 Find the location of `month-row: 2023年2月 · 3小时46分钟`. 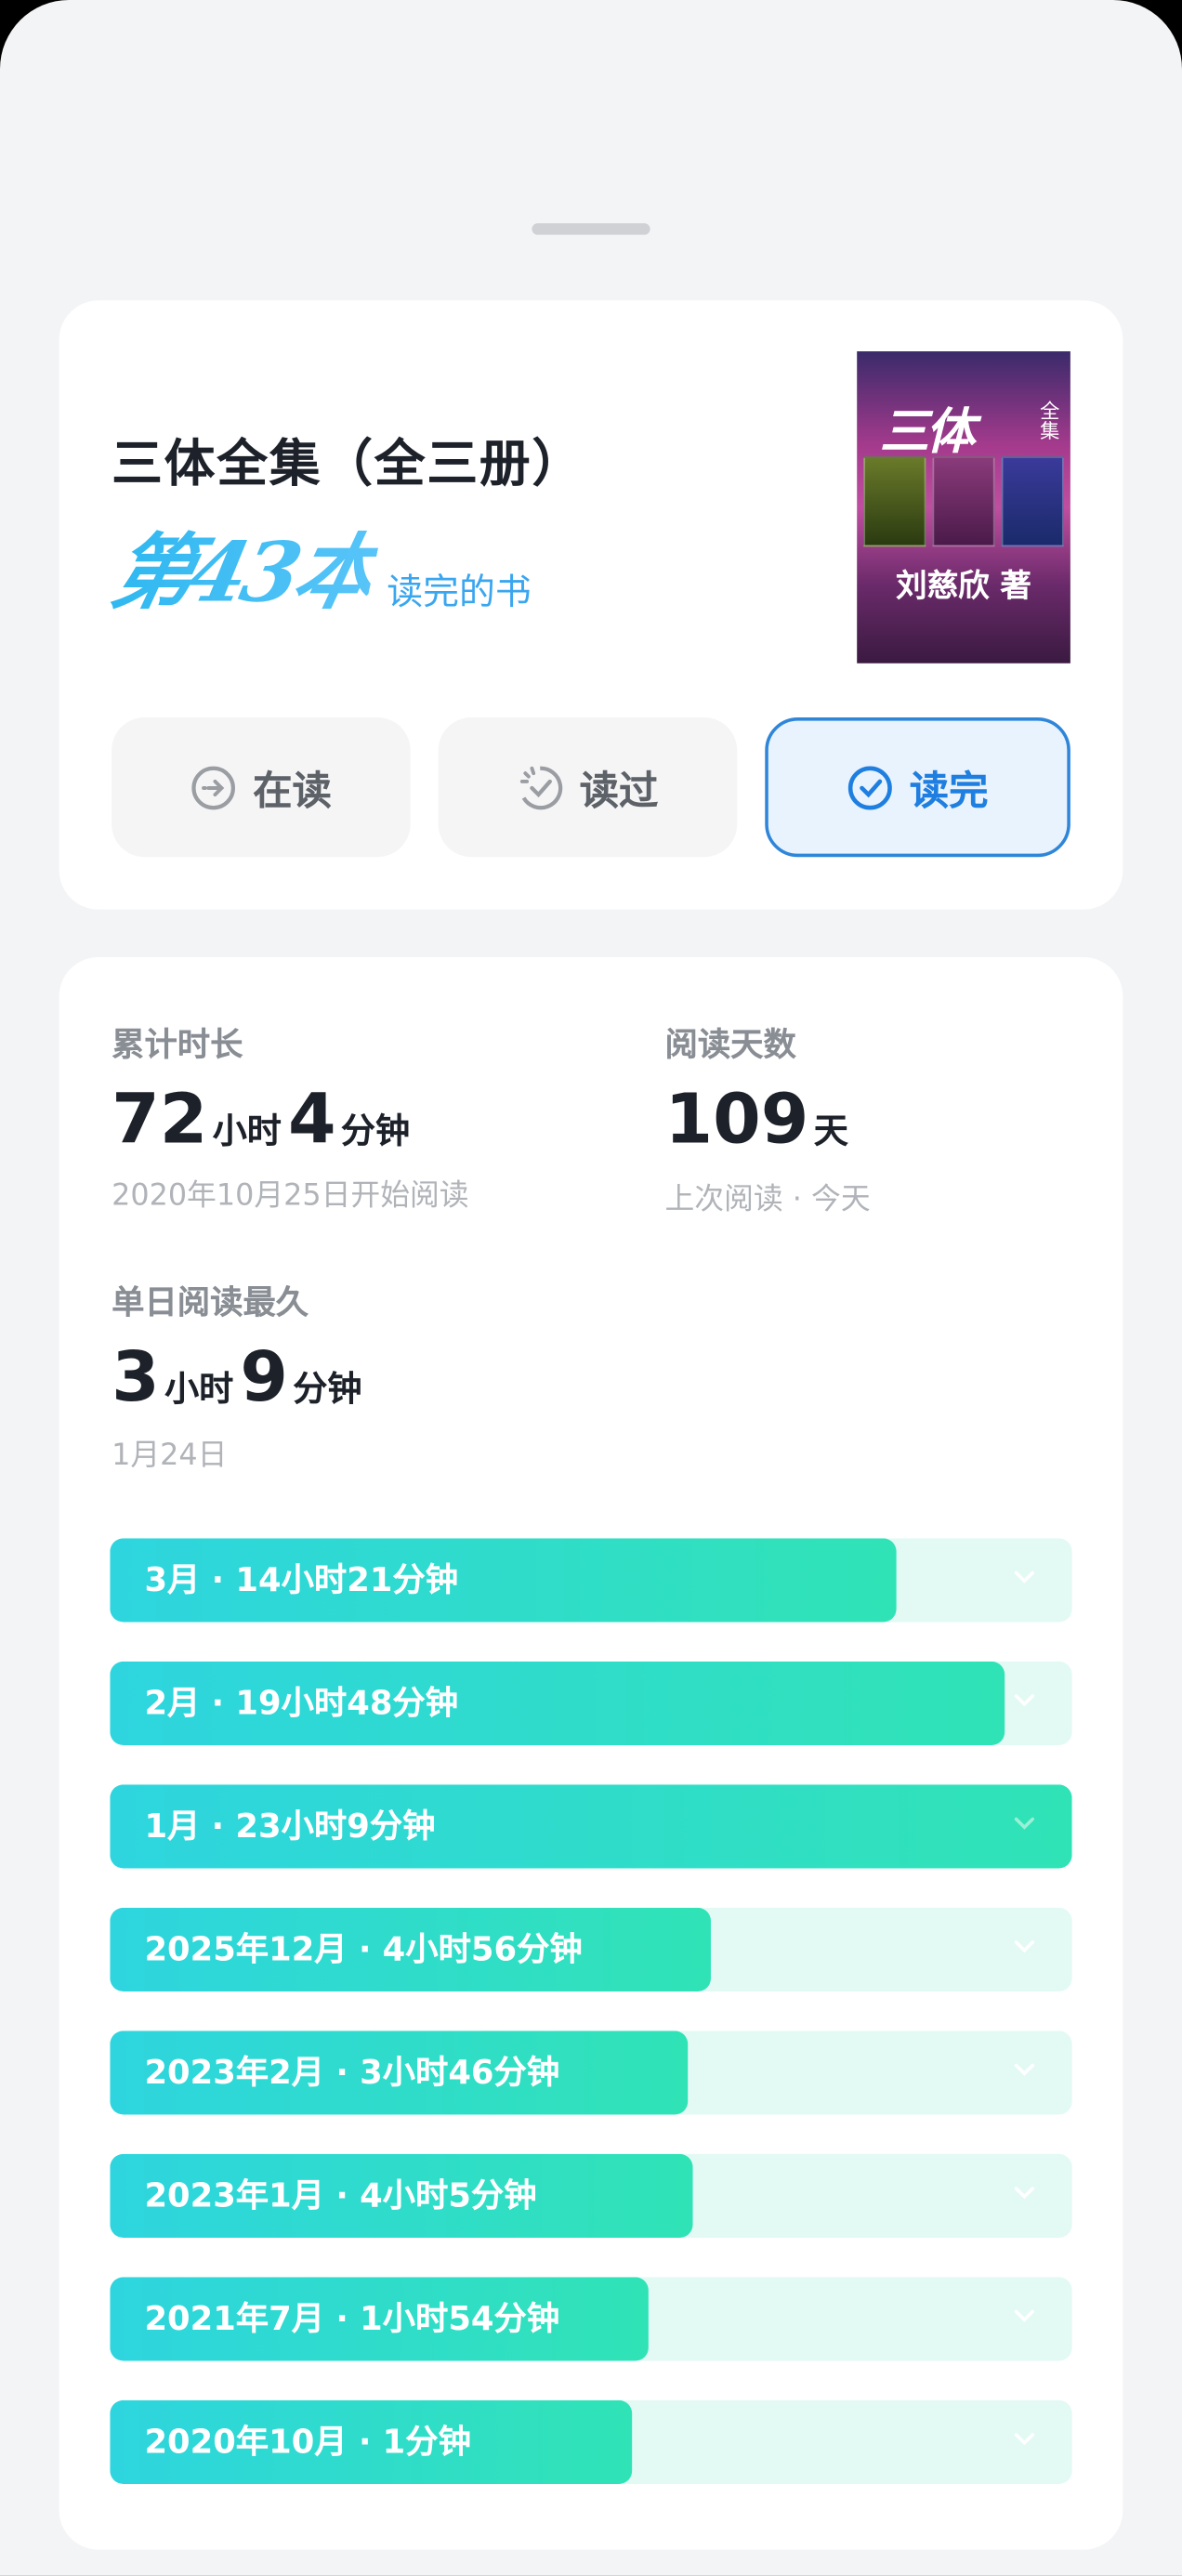

month-row: 2023年2月 · 3小时46分钟 is located at coordinates (591, 2073).